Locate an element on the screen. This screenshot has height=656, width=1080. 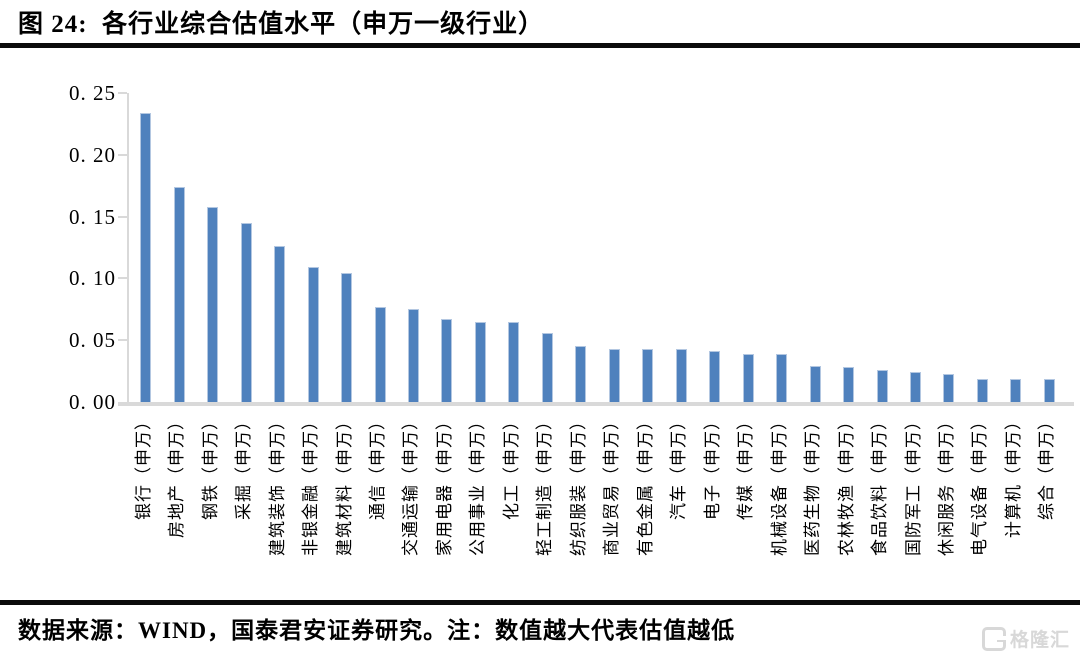
x-axis-label-slot: 医药生物（申万） is located at coordinates (812, 505).